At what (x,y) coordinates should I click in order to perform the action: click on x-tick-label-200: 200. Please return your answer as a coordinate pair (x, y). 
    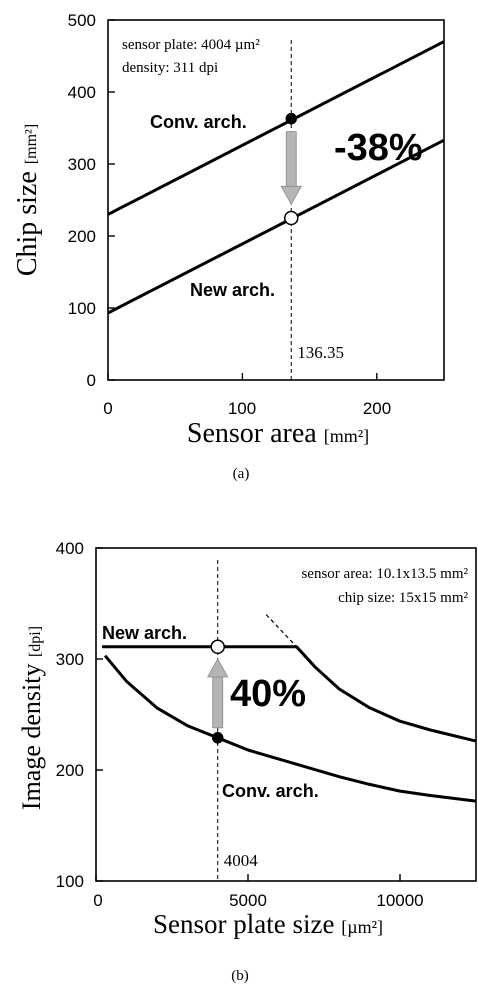
    Looking at the image, I should click on (377, 408).